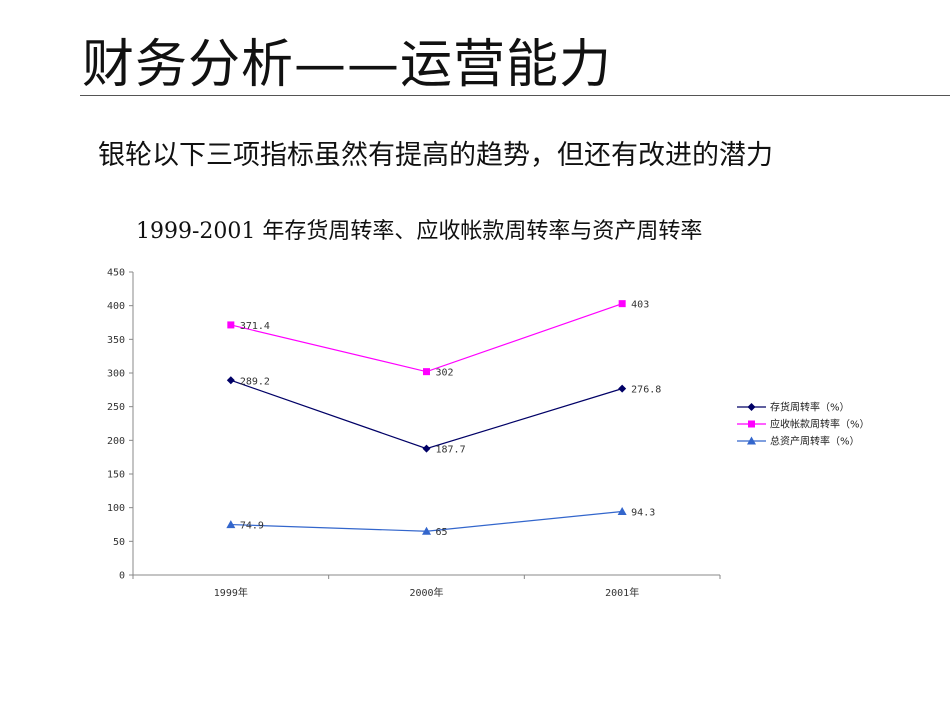  I want to click on title-divider, so click(515, 95).